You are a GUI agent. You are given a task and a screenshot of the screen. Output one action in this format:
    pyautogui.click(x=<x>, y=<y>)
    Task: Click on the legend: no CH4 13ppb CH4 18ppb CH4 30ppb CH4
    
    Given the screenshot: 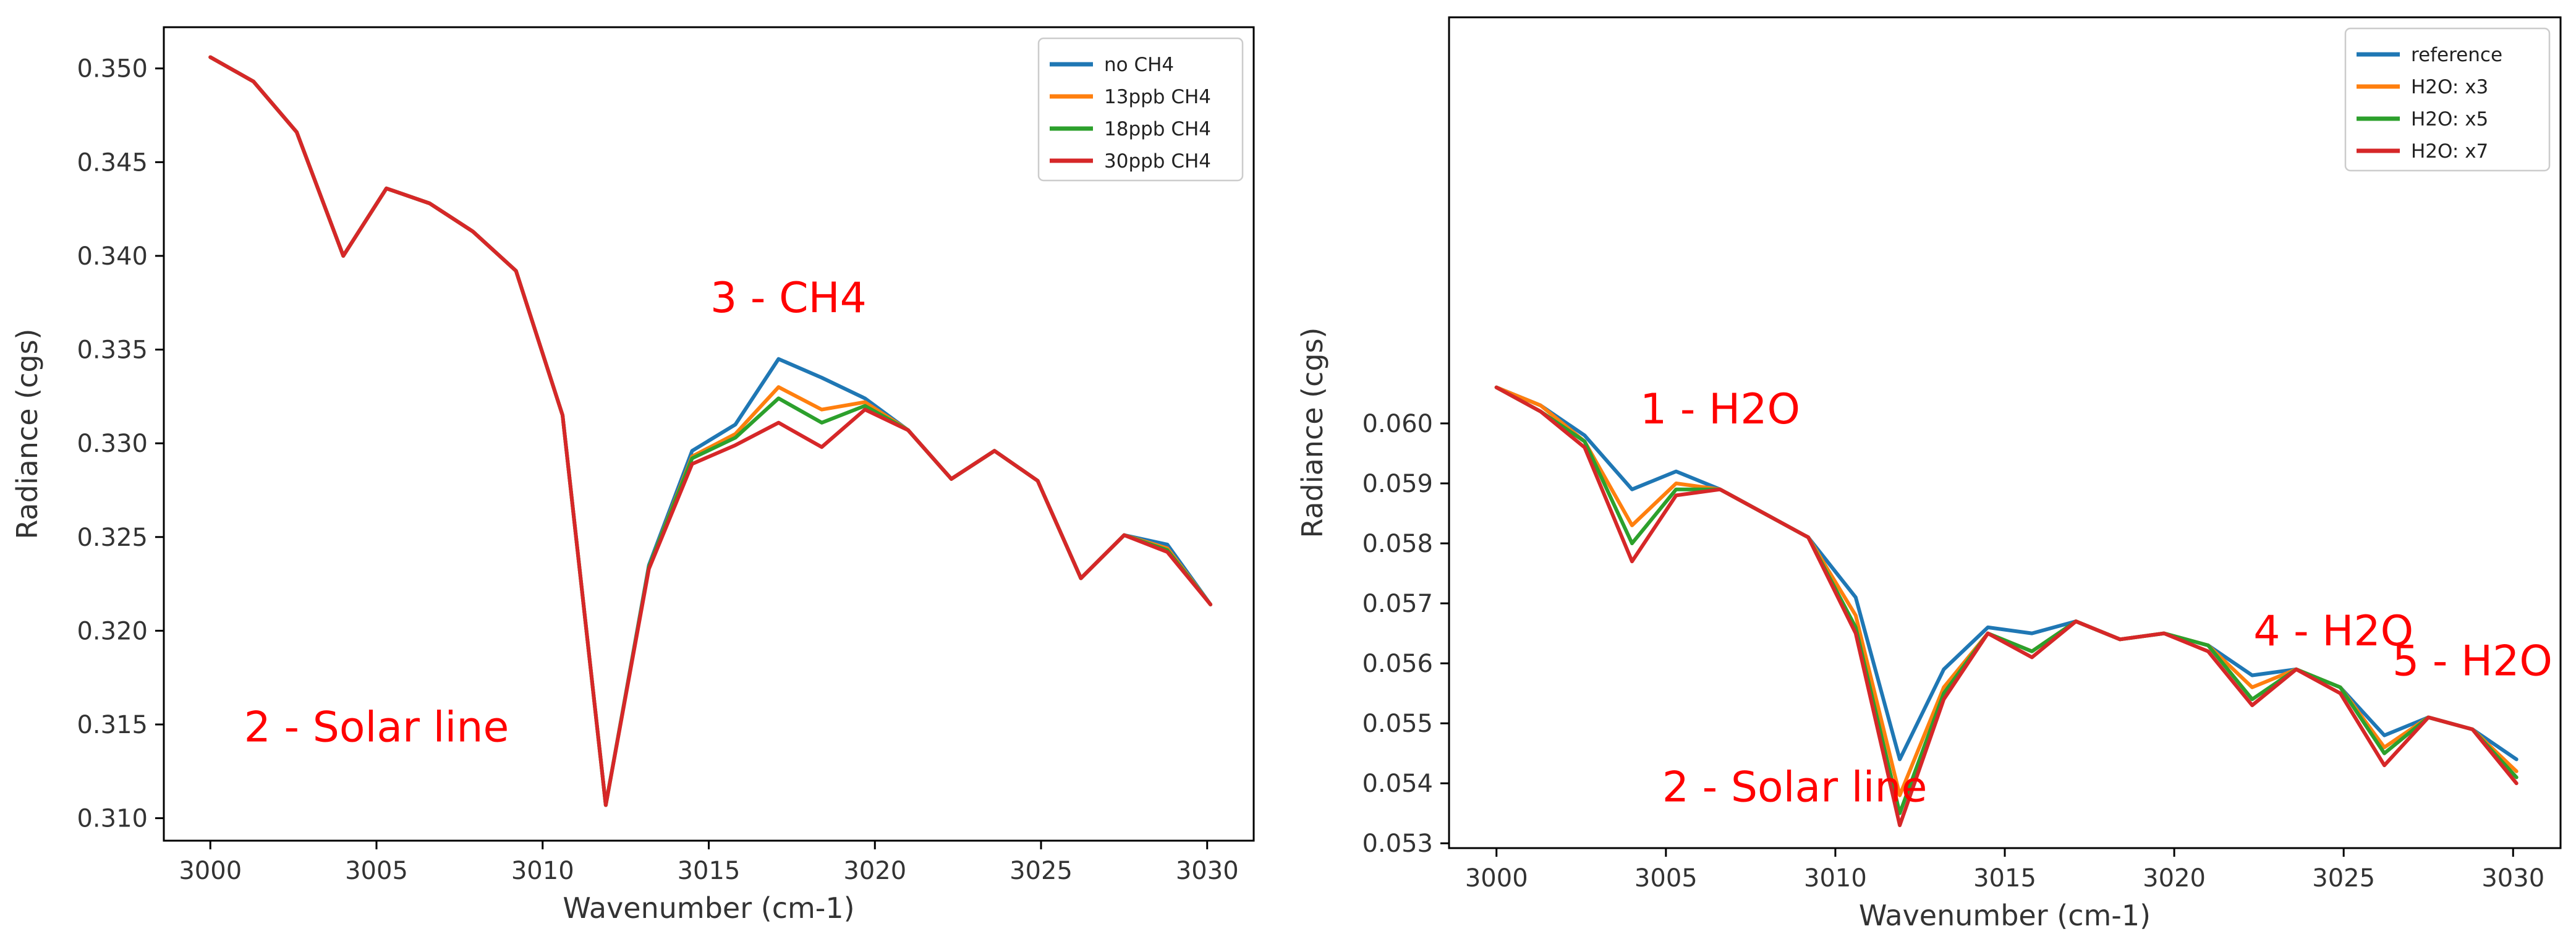 What is the action you would take?
    pyautogui.click(x=1140, y=109)
    